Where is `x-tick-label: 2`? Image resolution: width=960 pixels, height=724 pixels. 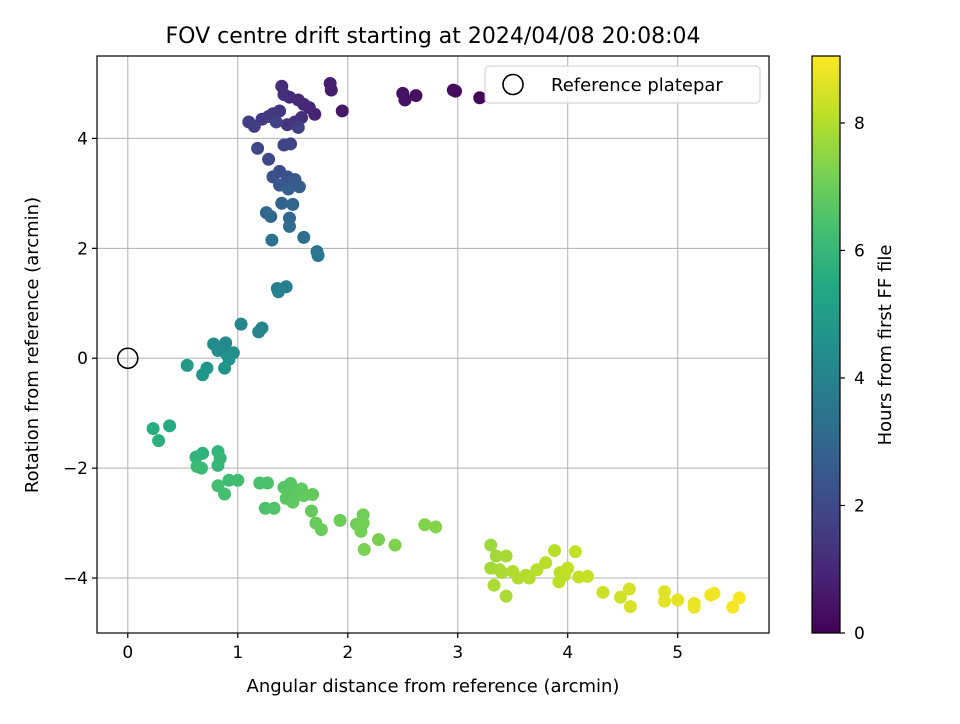 x-tick-label: 2 is located at coordinates (347, 653).